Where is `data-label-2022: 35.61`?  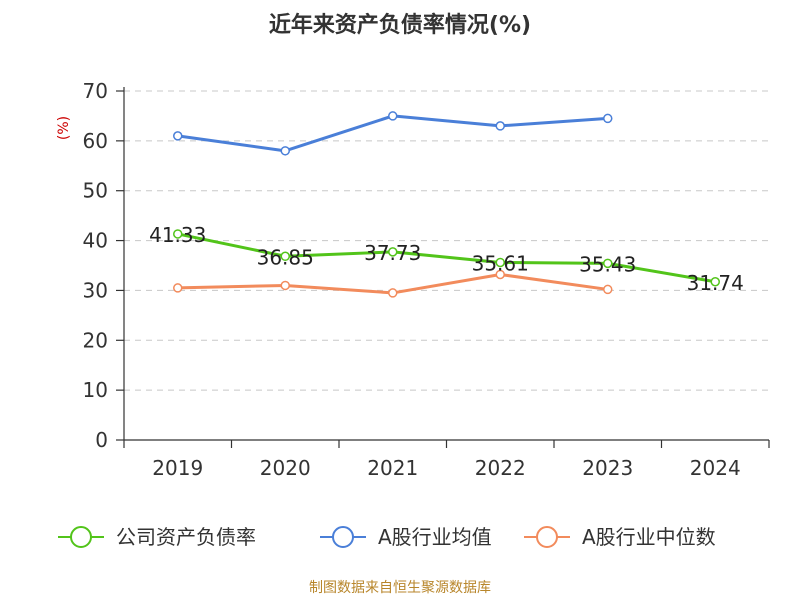 data-label-2022: 35.61 is located at coordinates (500, 263).